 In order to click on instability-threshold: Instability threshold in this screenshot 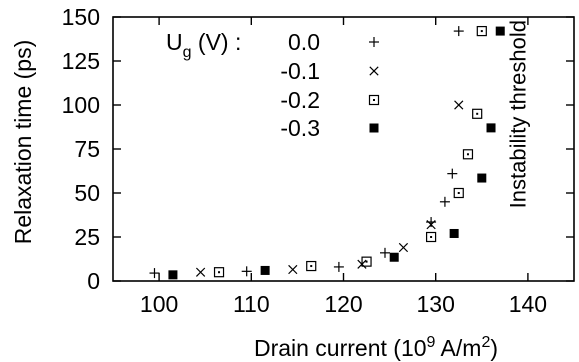, I will do `click(517, 114)`.